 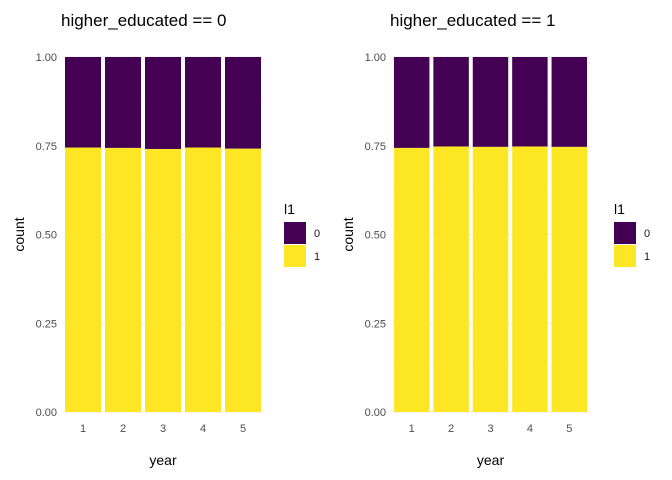 What do you see at coordinates (472, 20) in the screenshot?
I see `chart-title: higher_educated == 1` at bounding box center [472, 20].